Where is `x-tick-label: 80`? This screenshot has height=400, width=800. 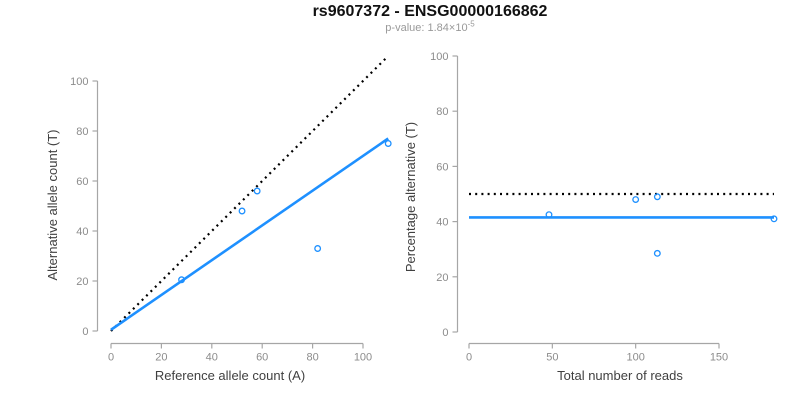
x-tick-label: 80 is located at coordinates (312, 358).